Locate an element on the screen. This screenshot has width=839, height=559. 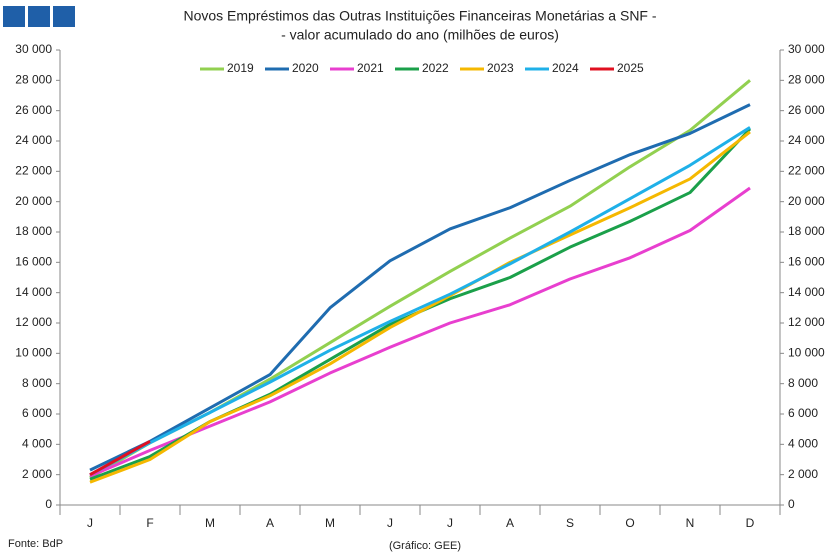
y-tick-label: 6 000 is located at coordinates (37, 413).